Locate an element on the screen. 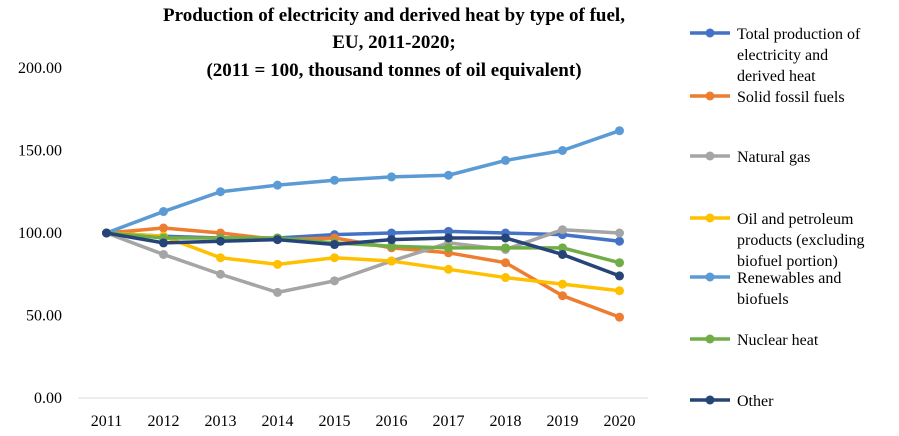  legend-label: Nuclear heat is located at coordinates (778, 340).